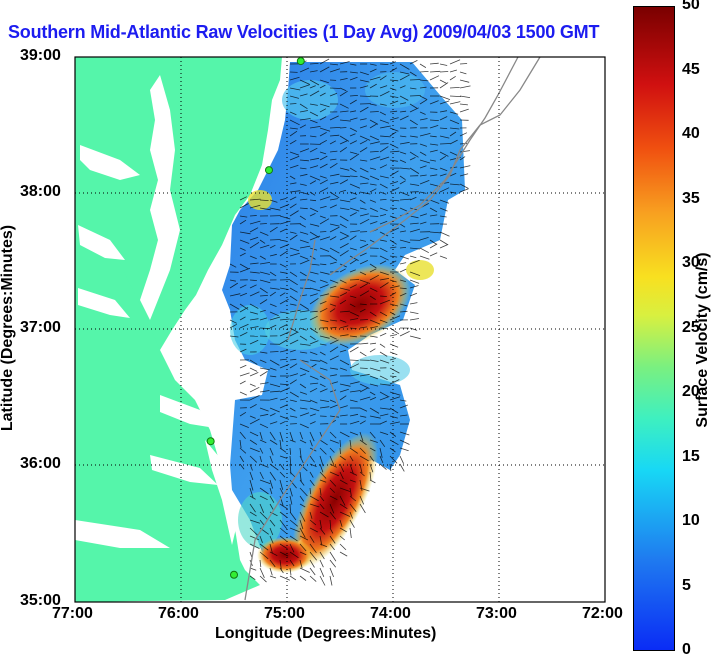  Describe the element at coordinates (40, 463) in the screenshot. I see `y-tick-label: 36:00` at that location.